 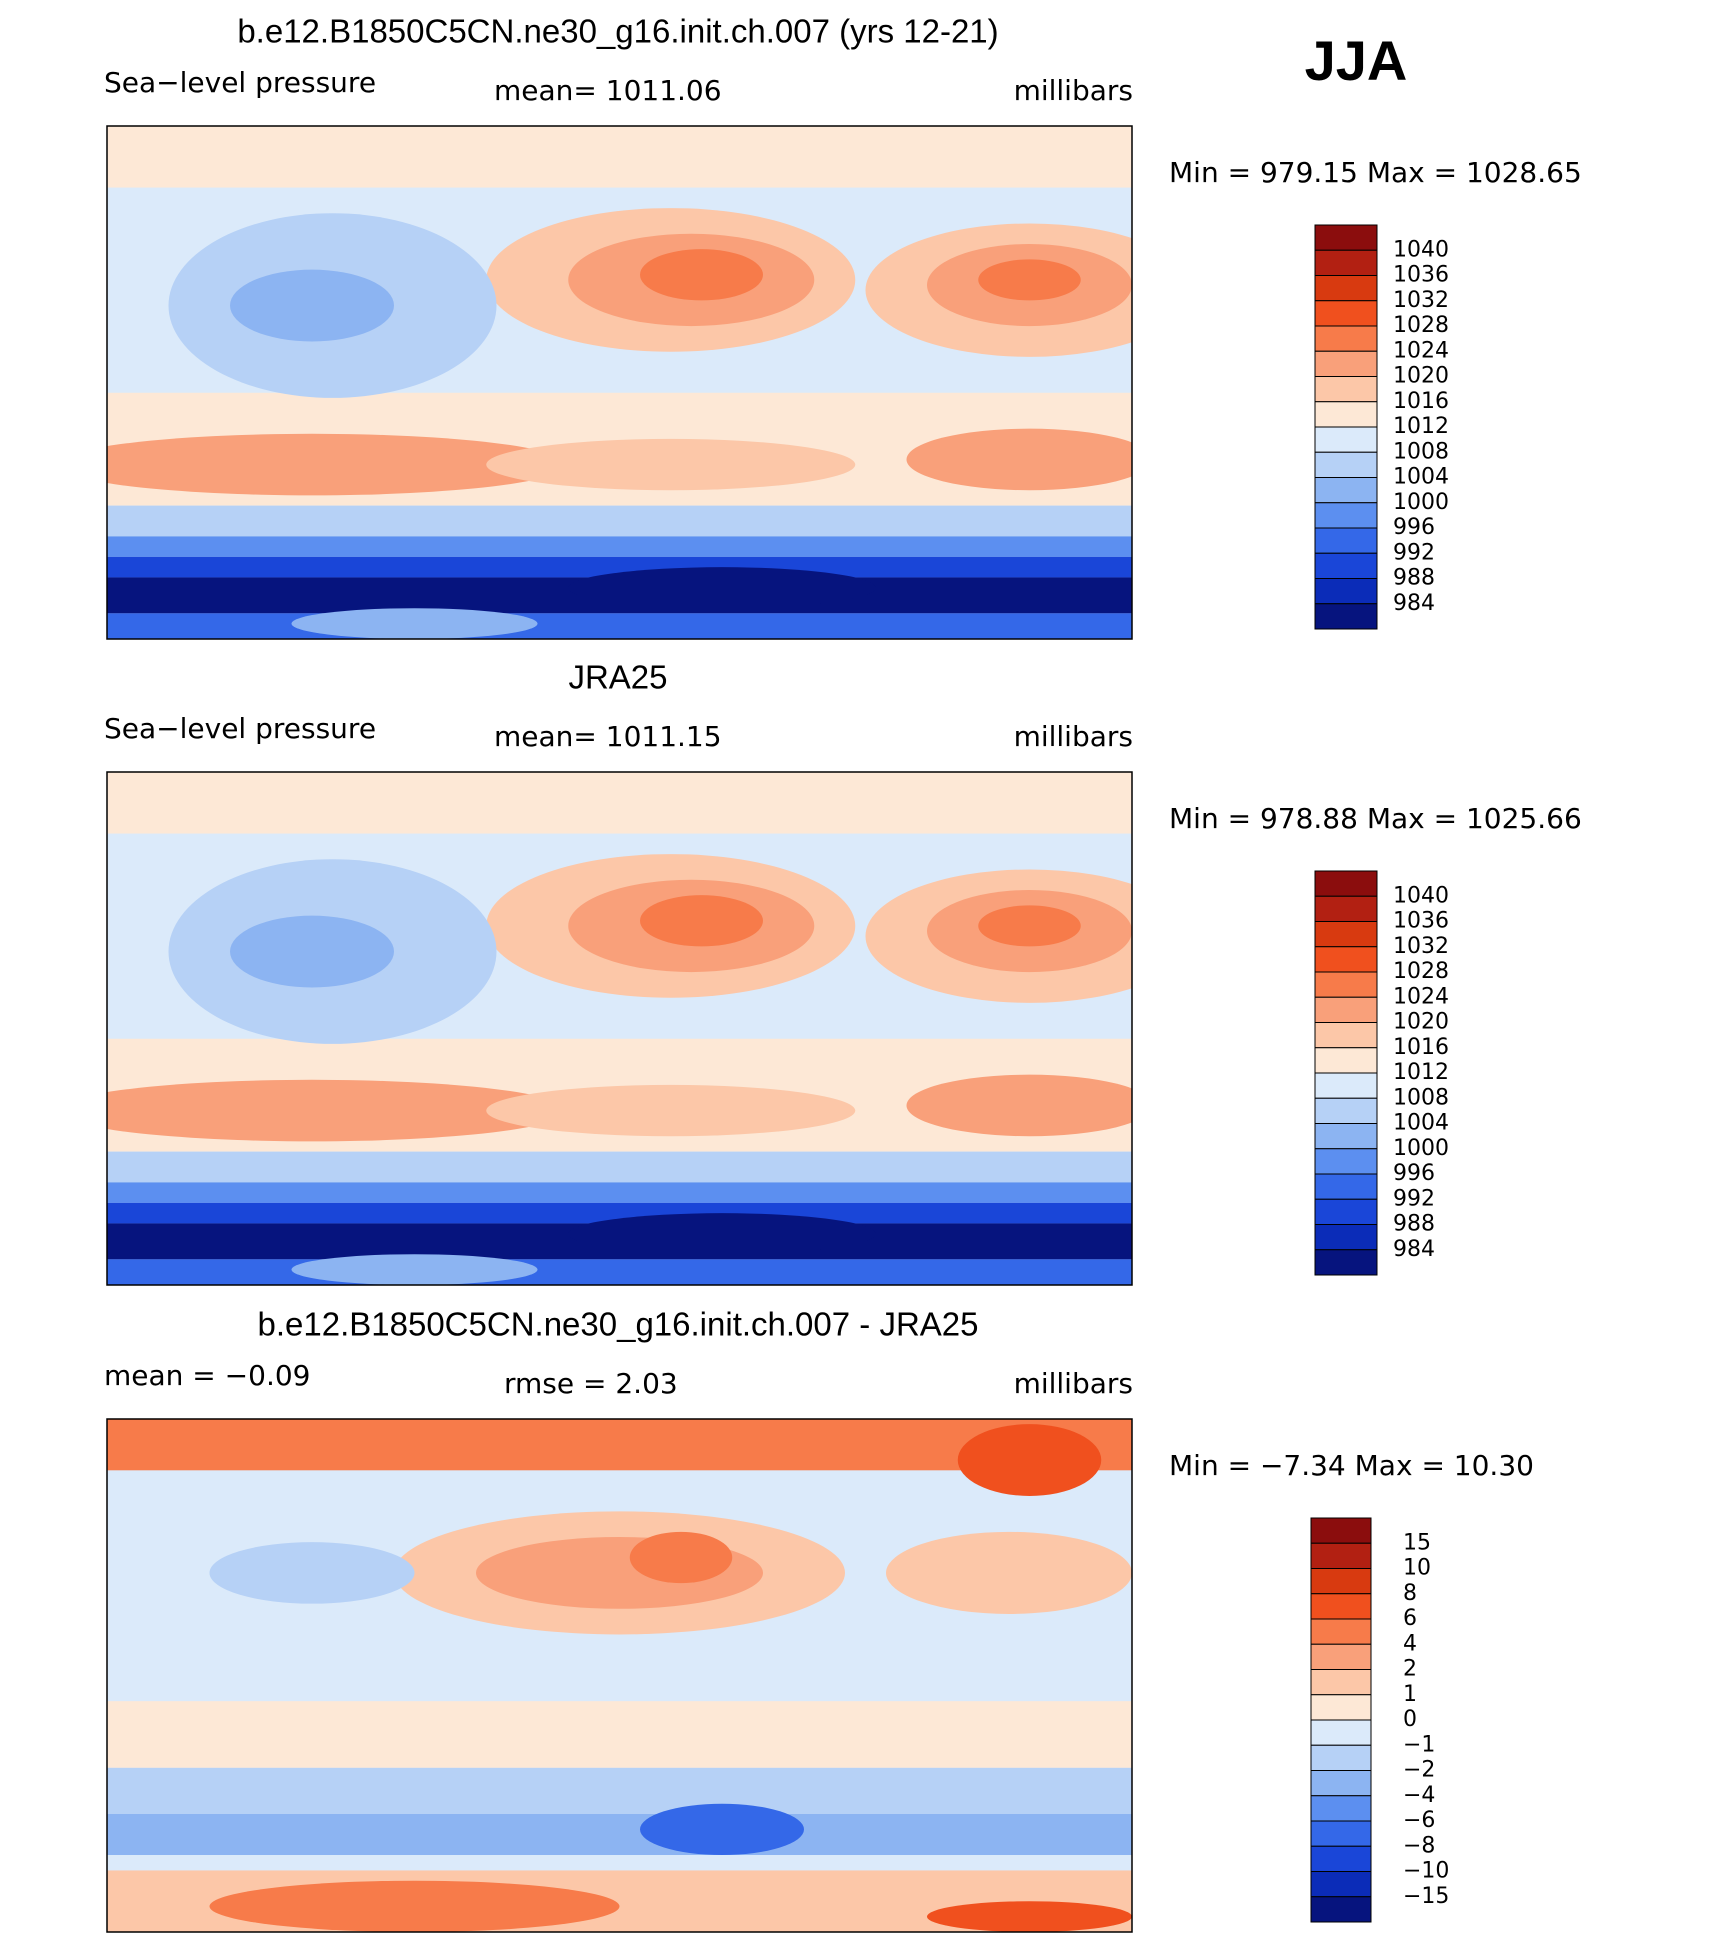 What do you see at coordinates (1421, 1123) in the screenshot?
I see `colorbar-label: 1004` at bounding box center [1421, 1123].